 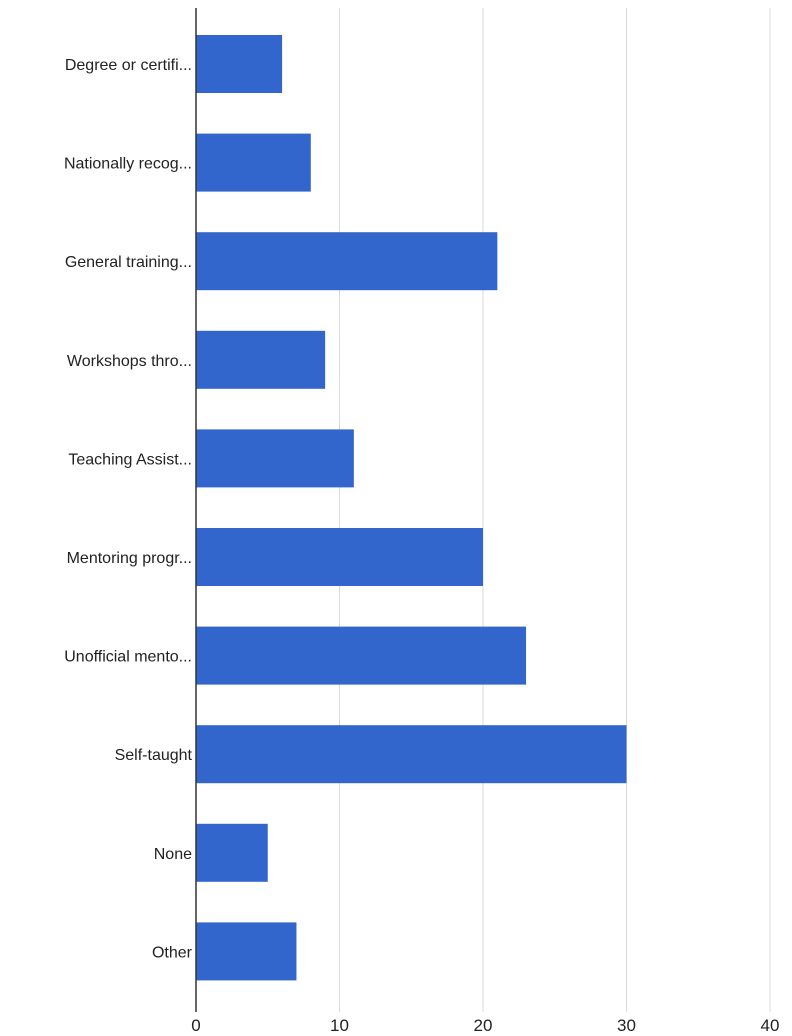 What do you see at coordinates (172, 952) in the screenshot?
I see `category-label-10: Other` at bounding box center [172, 952].